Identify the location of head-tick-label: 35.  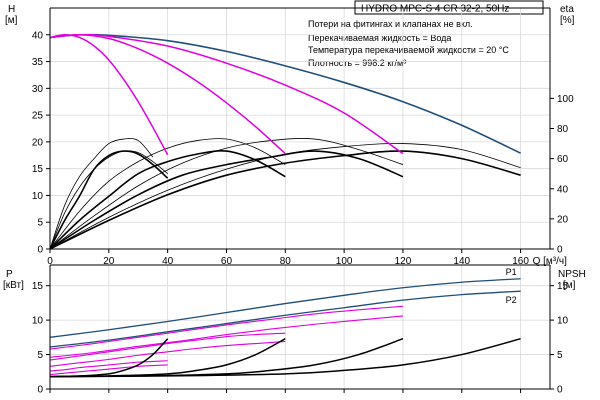
(38, 62).